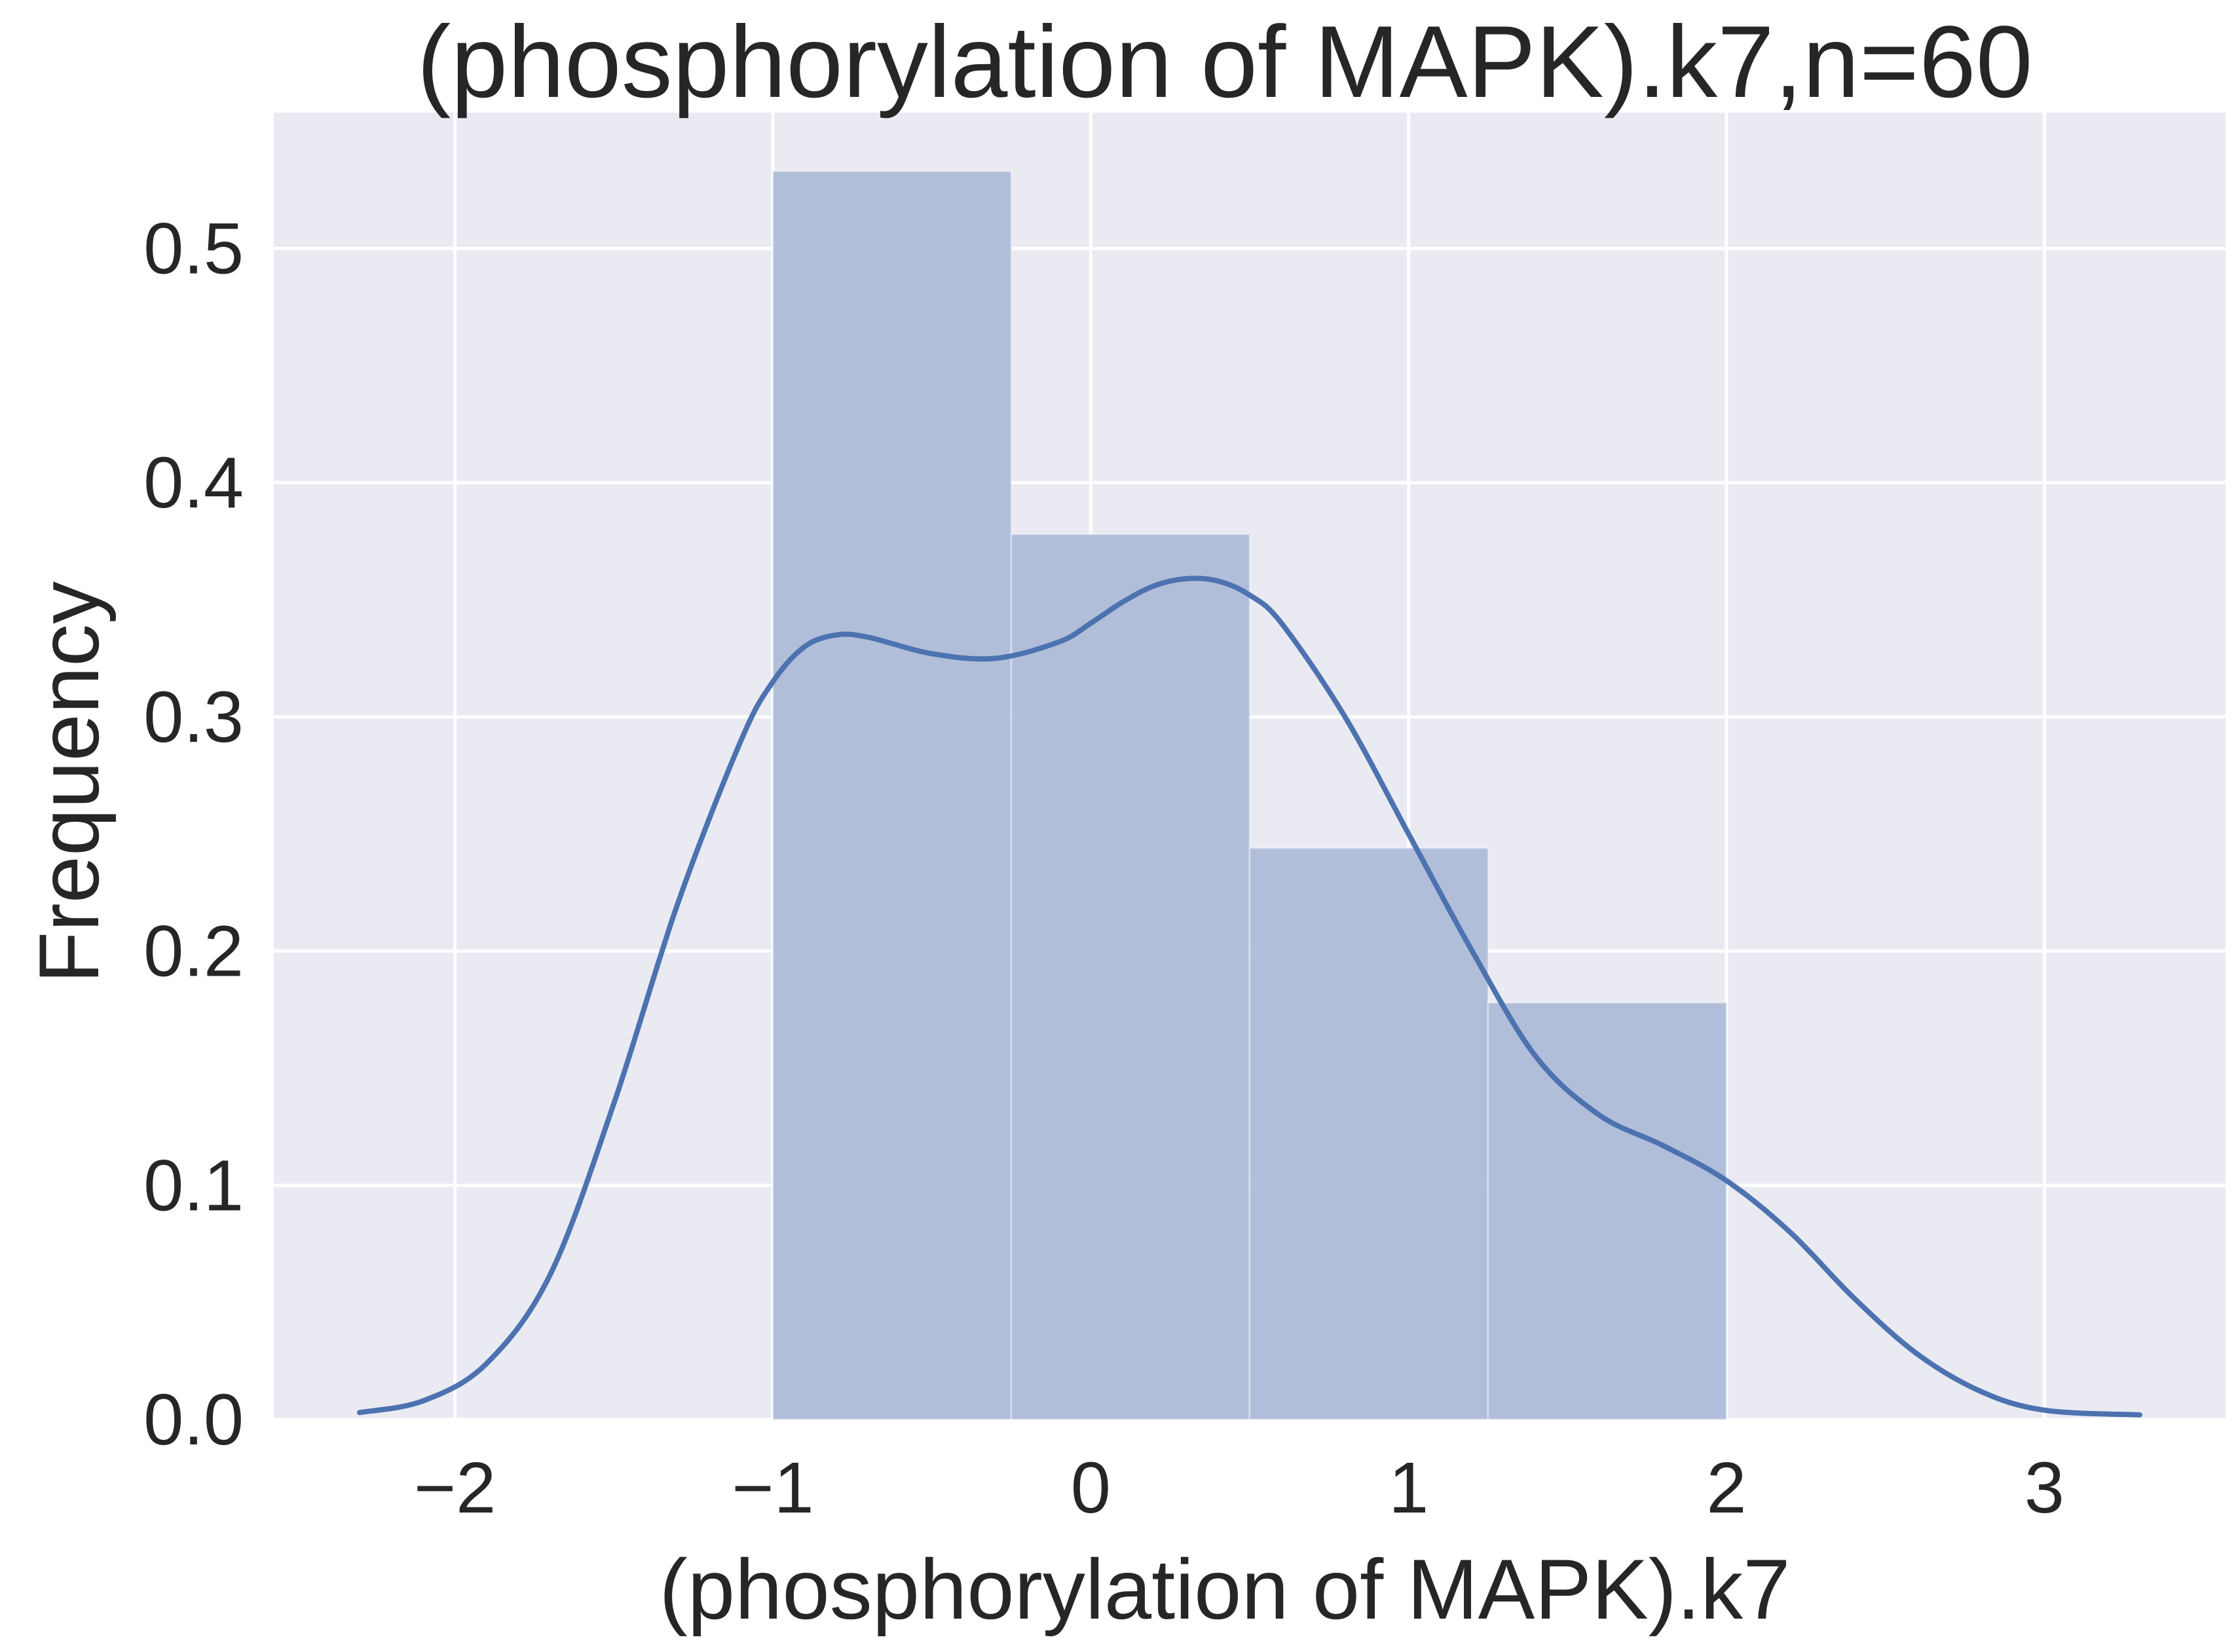 The image size is (2240, 1652). Describe the element at coordinates (193, 951) in the screenshot. I see `y-tick-label: 0.2` at that location.